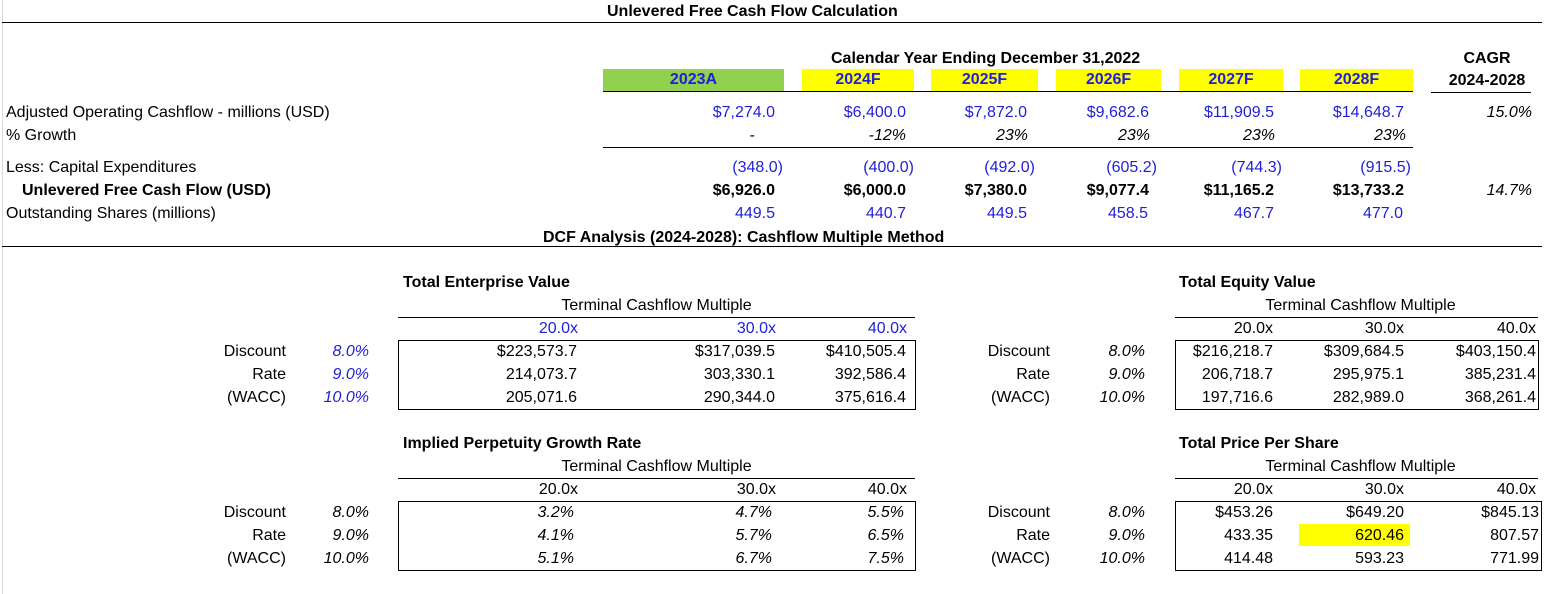 The image size is (1555, 594). What do you see at coordinates (772, 22) in the screenshot?
I see `title-underline` at bounding box center [772, 22].